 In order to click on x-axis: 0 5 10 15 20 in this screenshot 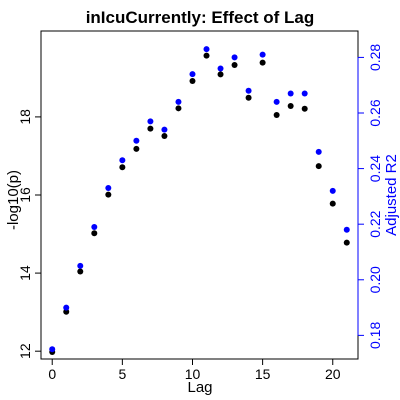, I will do `click(194, 370)`.